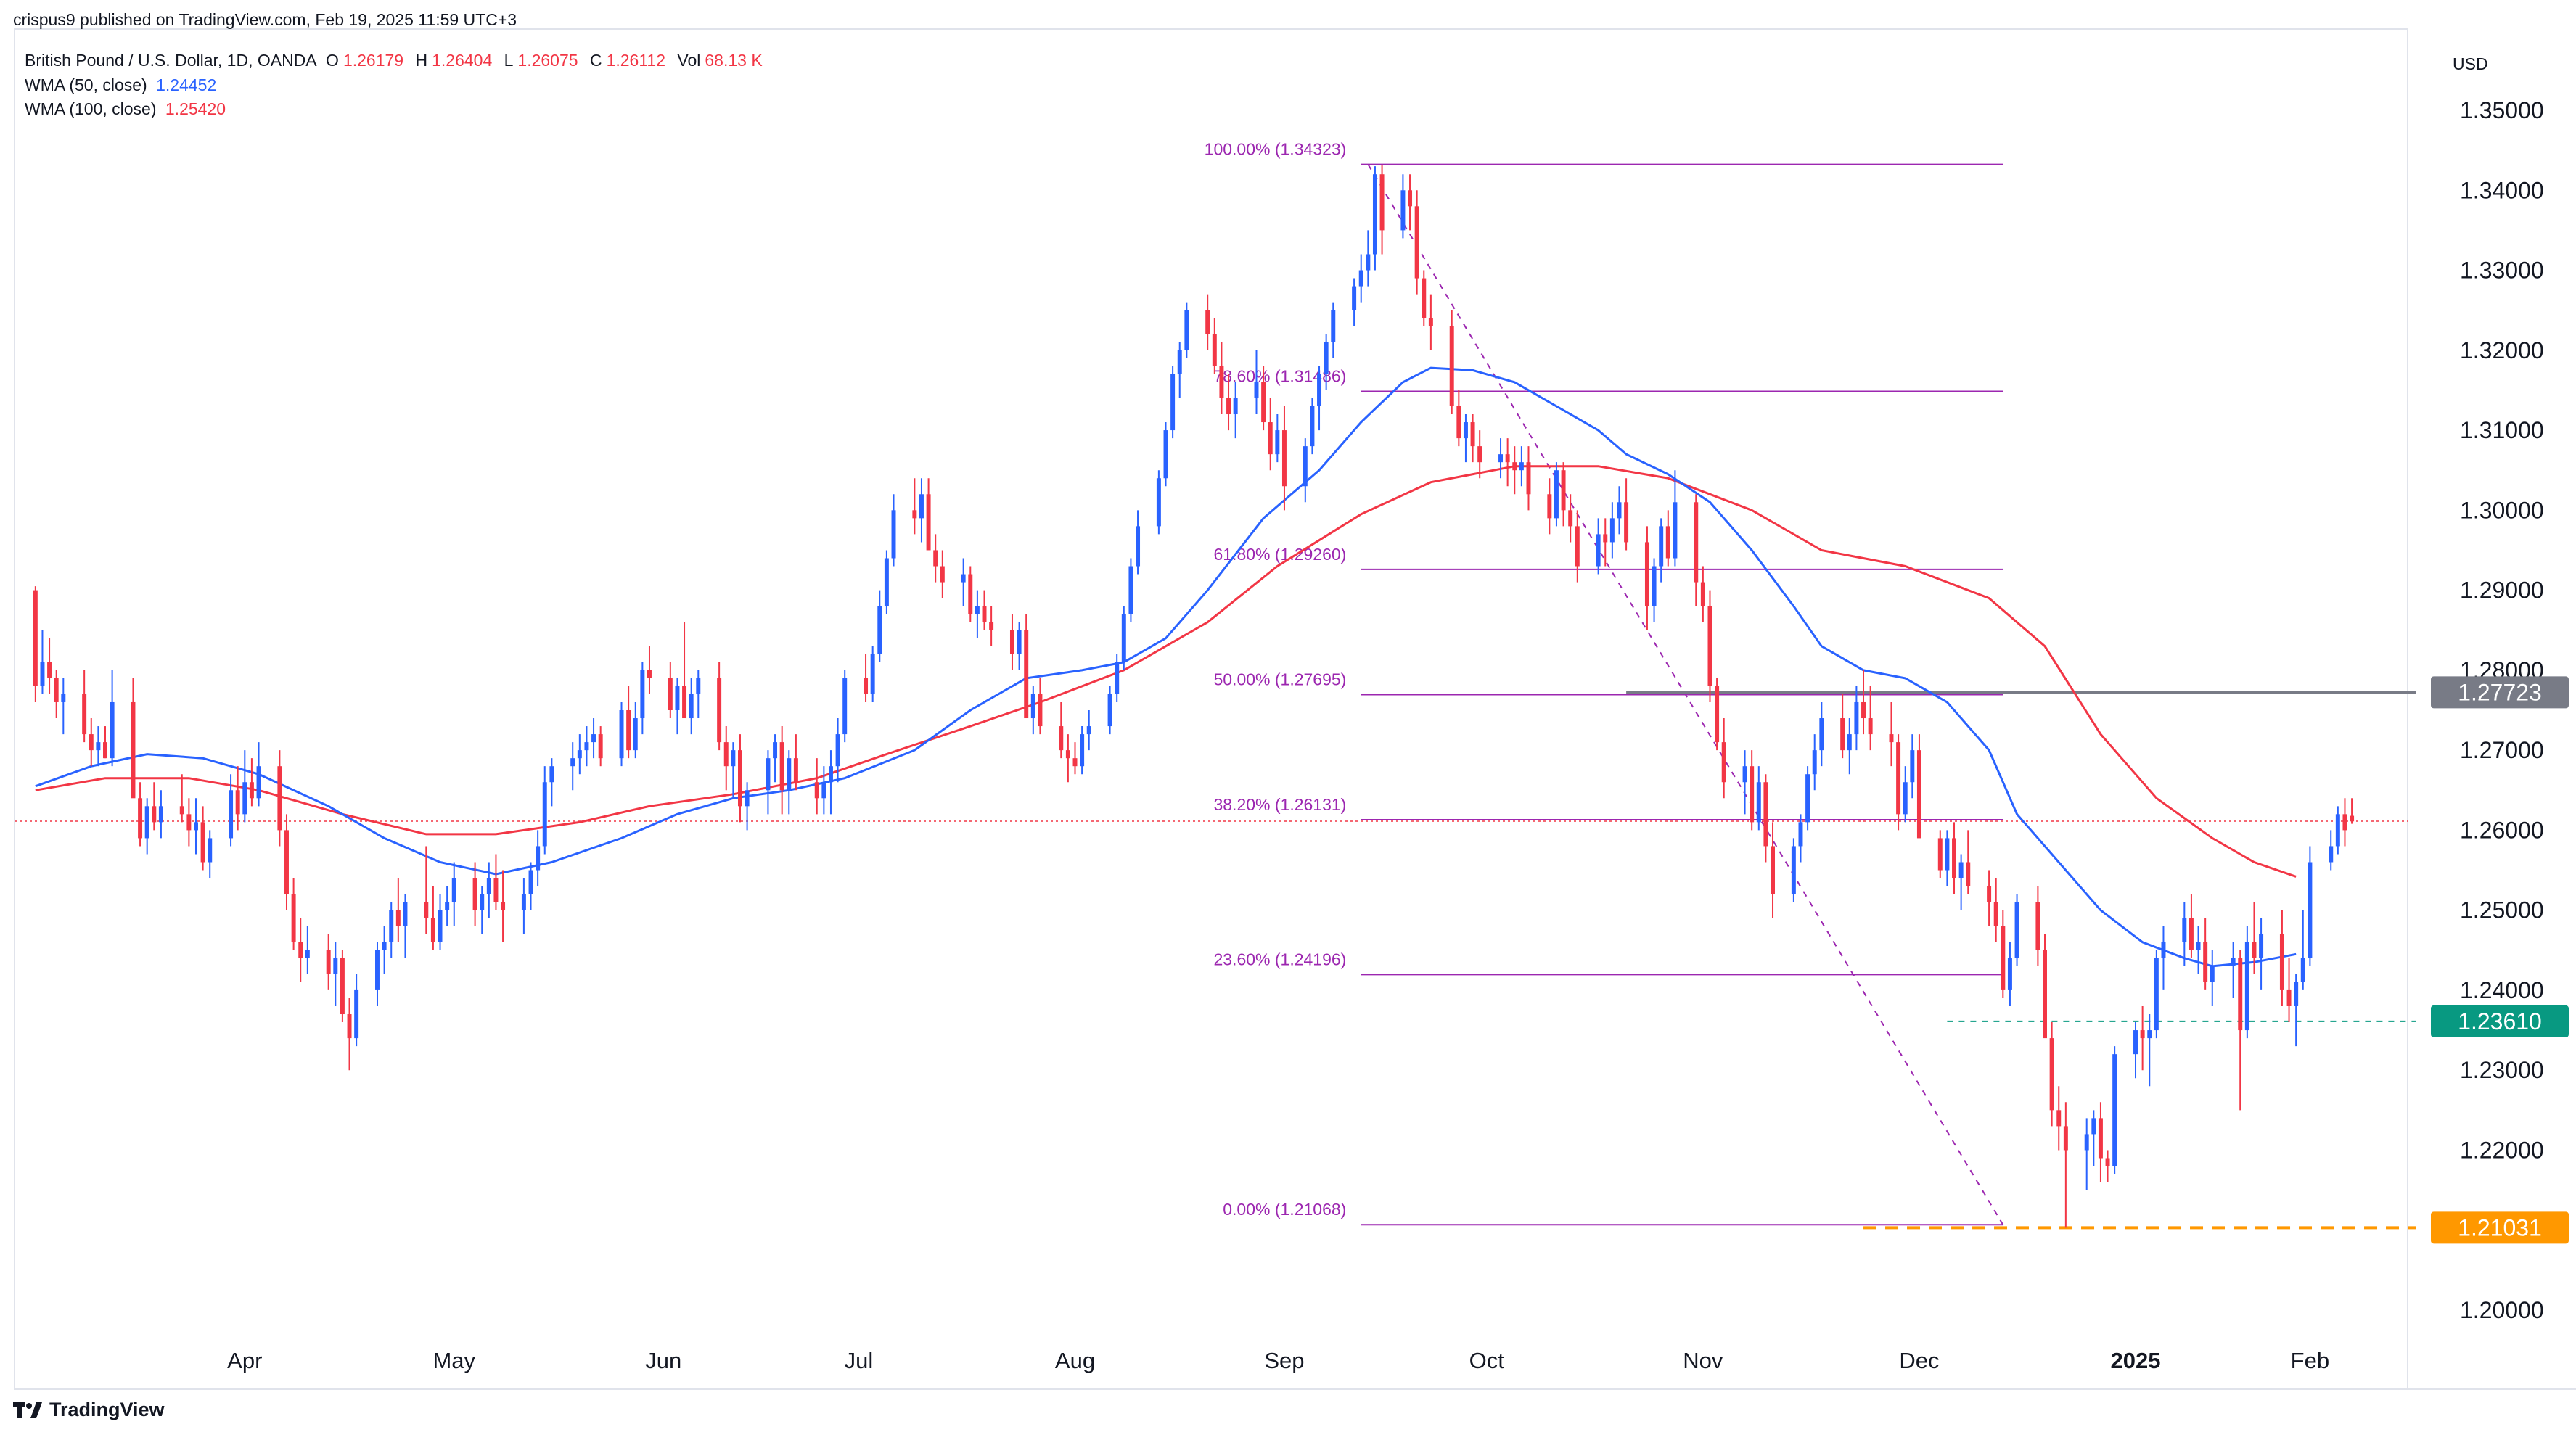 Image resolution: width=2576 pixels, height=1432 pixels. I want to click on wma100-legend: WMA (100, close) 1.25420, so click(127, 109).